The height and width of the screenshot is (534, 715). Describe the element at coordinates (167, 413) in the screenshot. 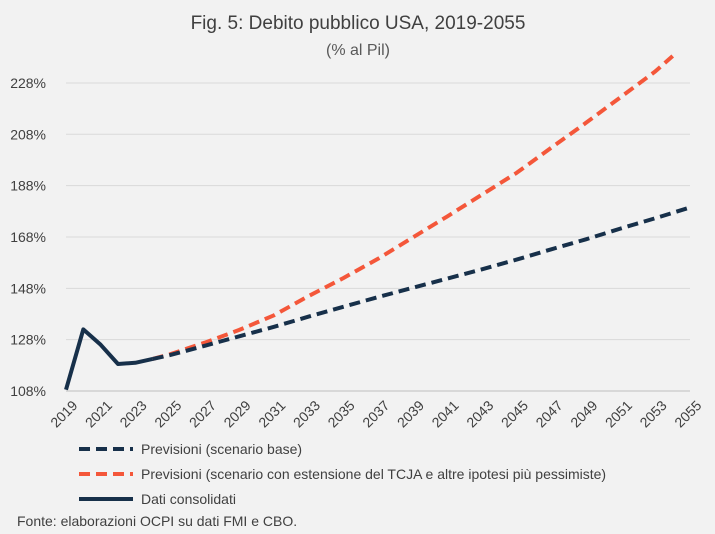

I see `x-tick-label: 2025` at that location.